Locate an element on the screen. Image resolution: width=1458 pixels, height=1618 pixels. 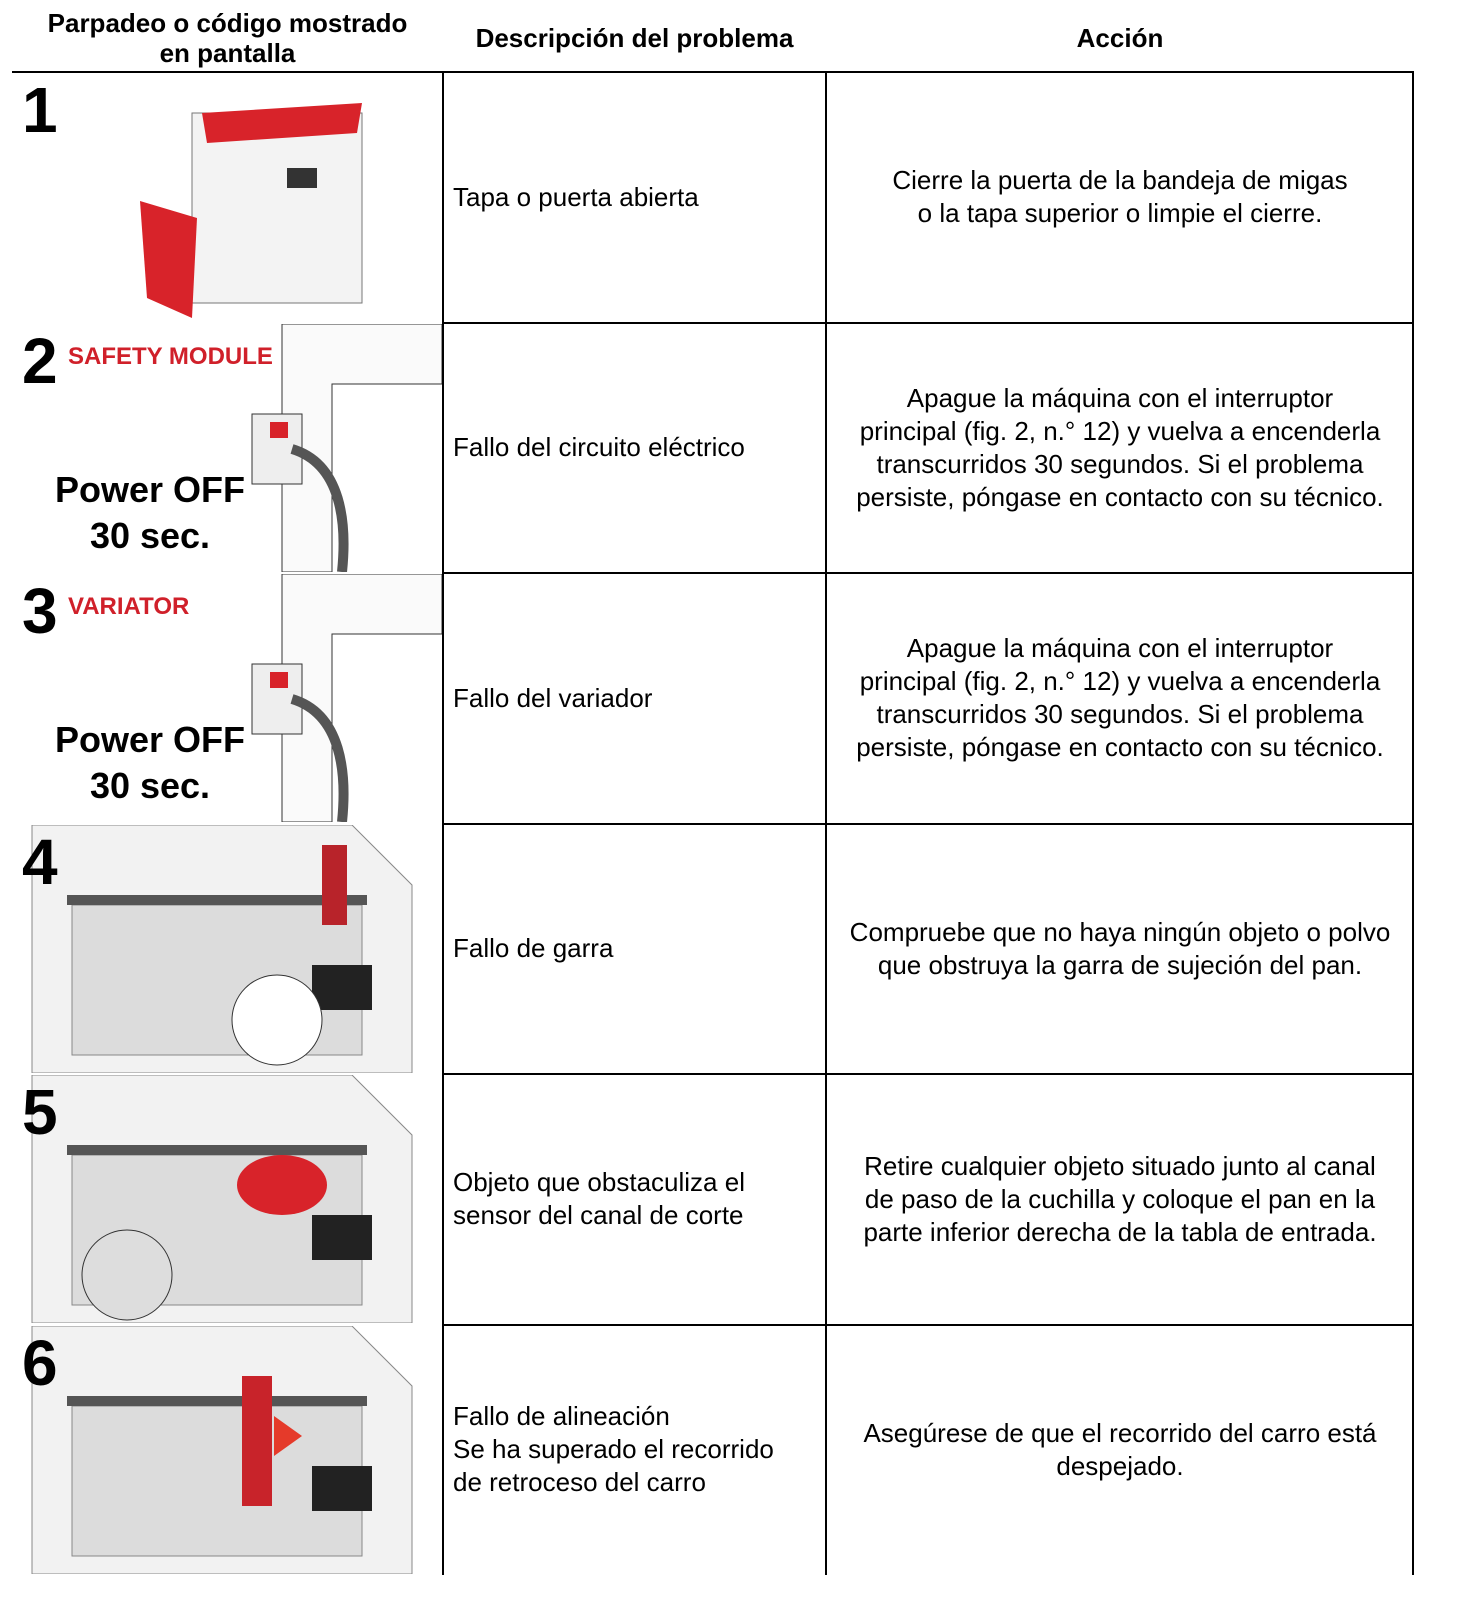
module-label: SAFETY MODULE is located at coordinates (170, 356).